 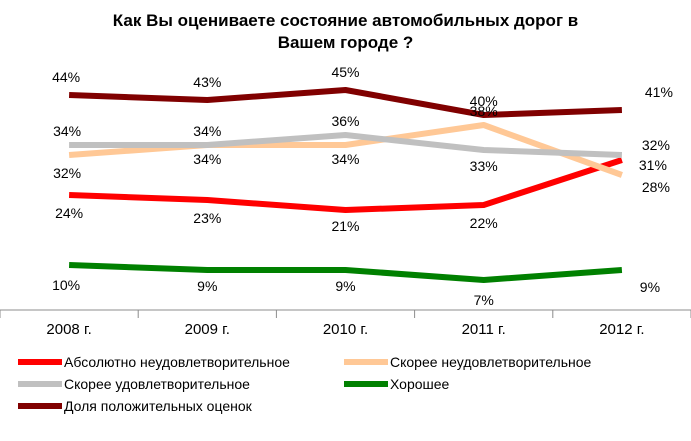 I want to click on x-tick-label: 2012 г., so click(x=621, y=329).